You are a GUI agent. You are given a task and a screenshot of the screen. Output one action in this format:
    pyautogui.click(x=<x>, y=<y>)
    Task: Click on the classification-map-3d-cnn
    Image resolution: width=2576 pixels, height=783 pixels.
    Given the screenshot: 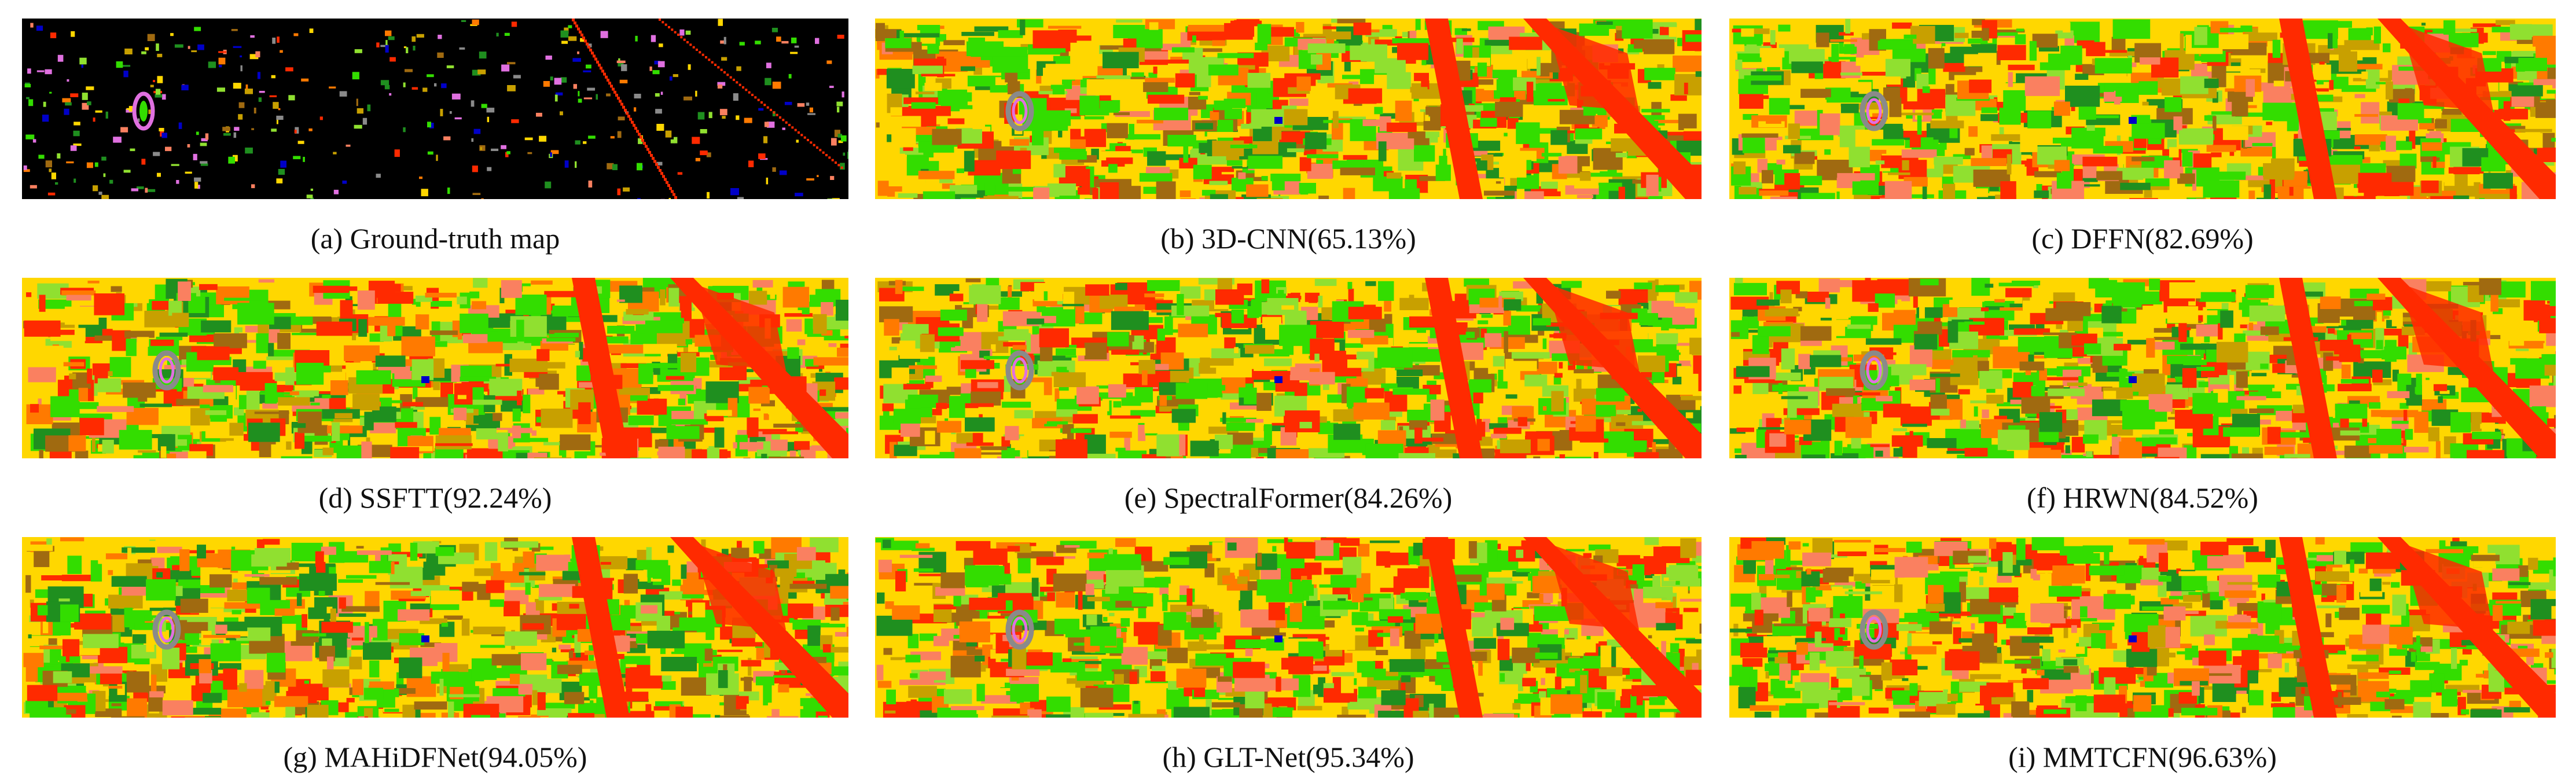 What is the action you would take?
    pyautogui.click(x=1288, y=109)
    